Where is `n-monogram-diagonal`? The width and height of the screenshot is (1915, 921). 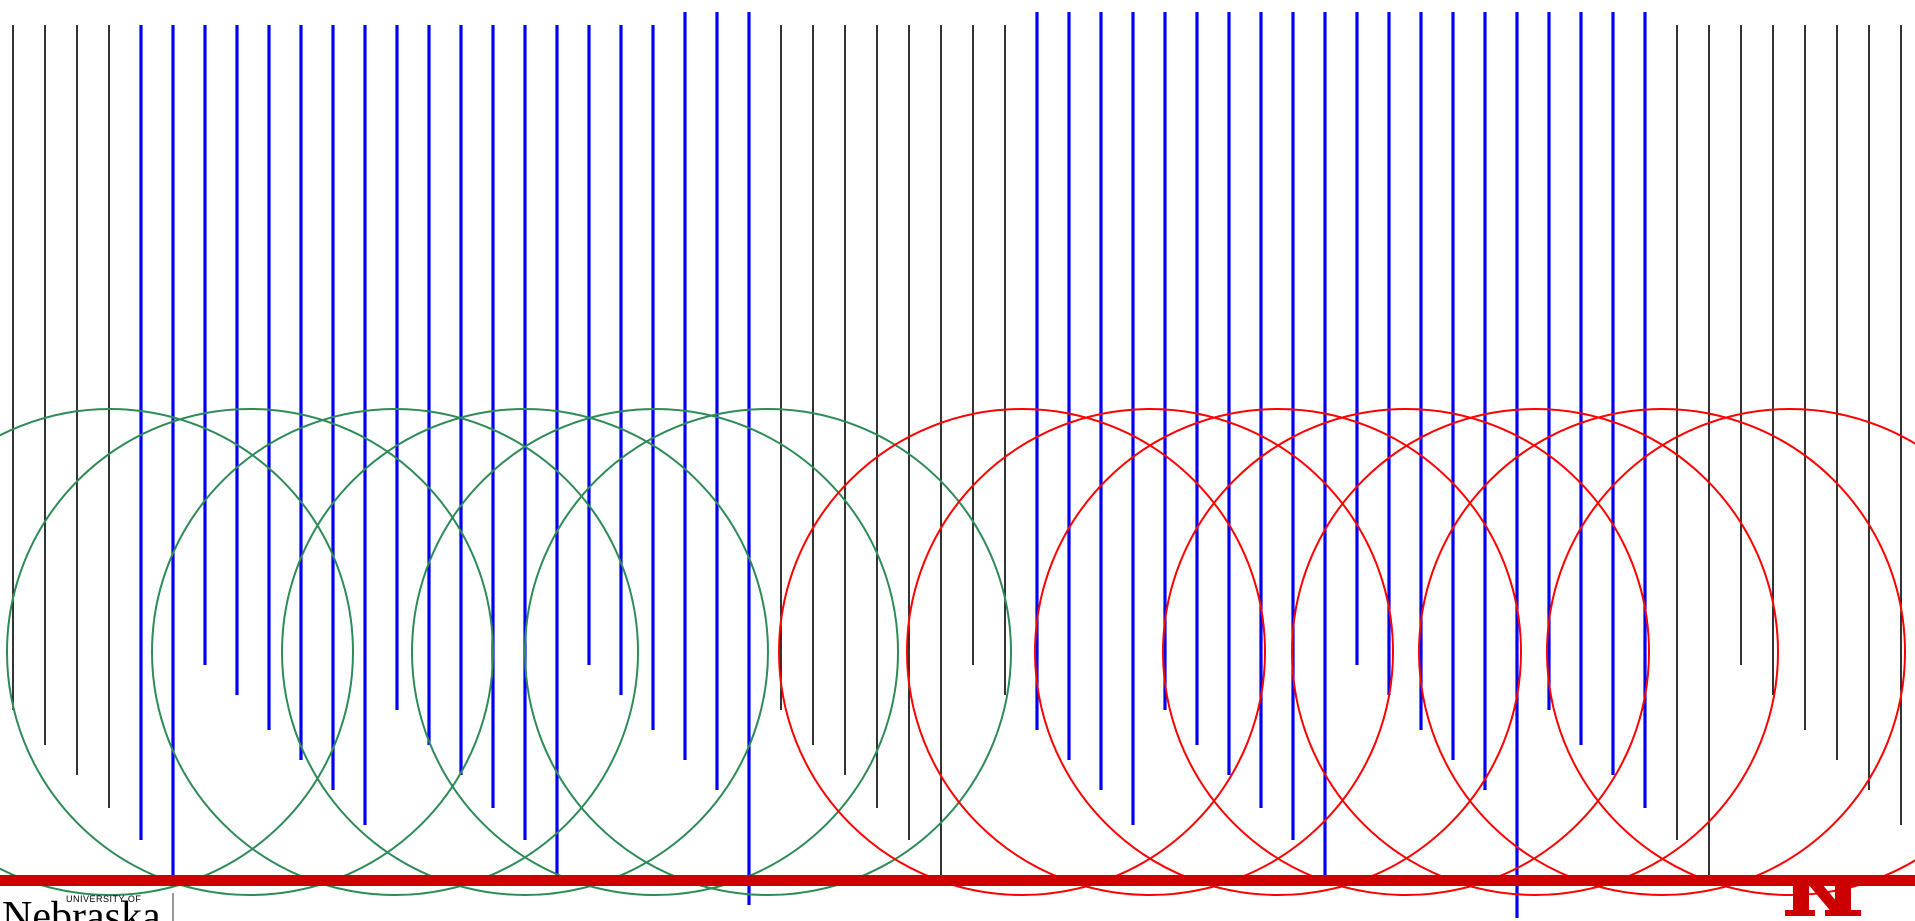
n-monogram-diagonal is located at coordinates (1825, 896).